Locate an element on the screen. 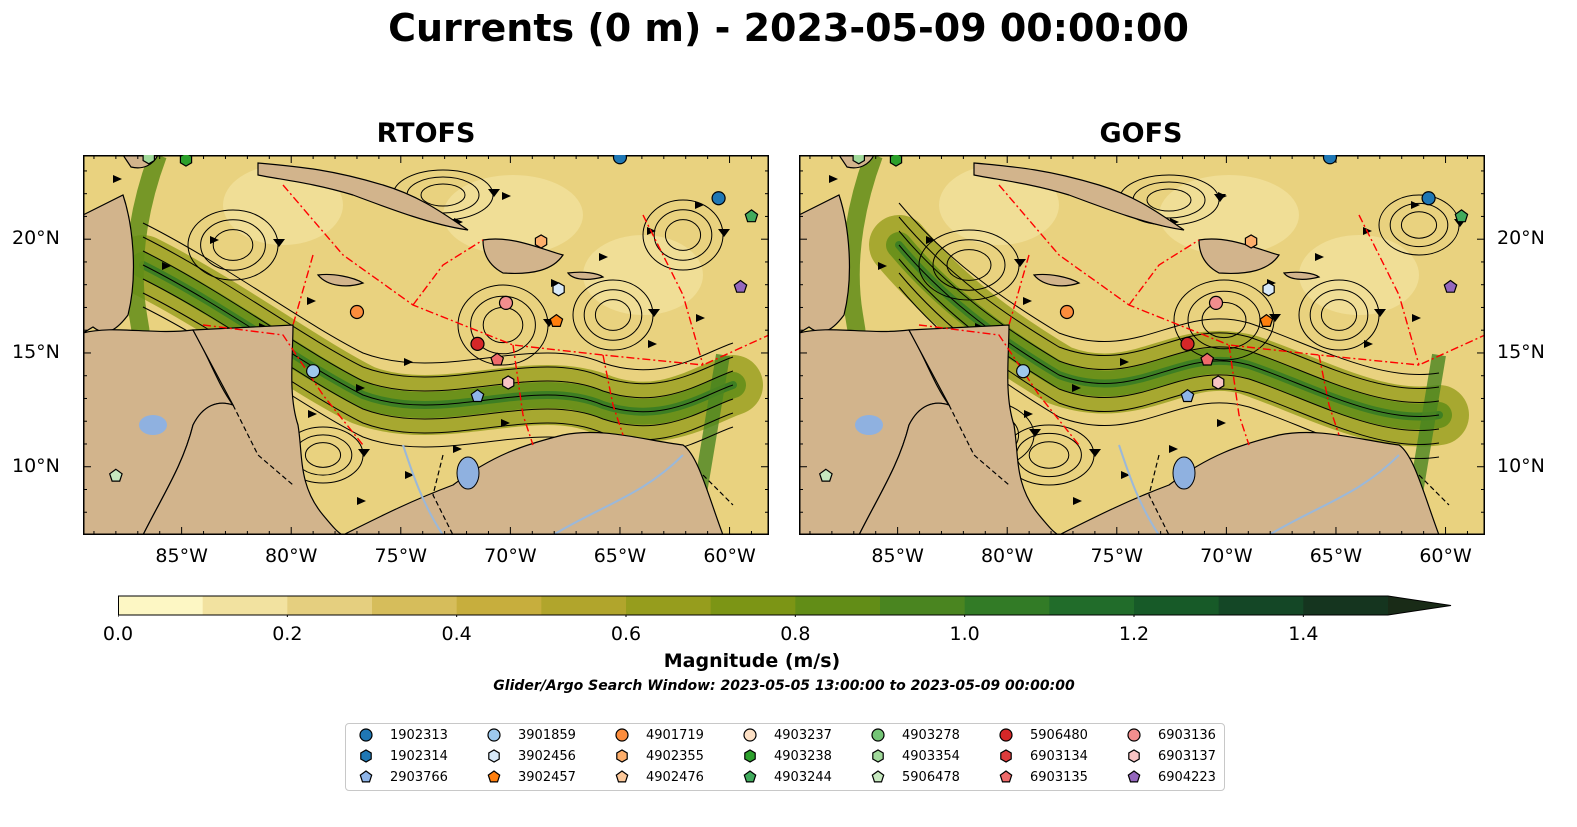  lon-tick-label-rtofs: 60°W is located at coordinates (729, 556).